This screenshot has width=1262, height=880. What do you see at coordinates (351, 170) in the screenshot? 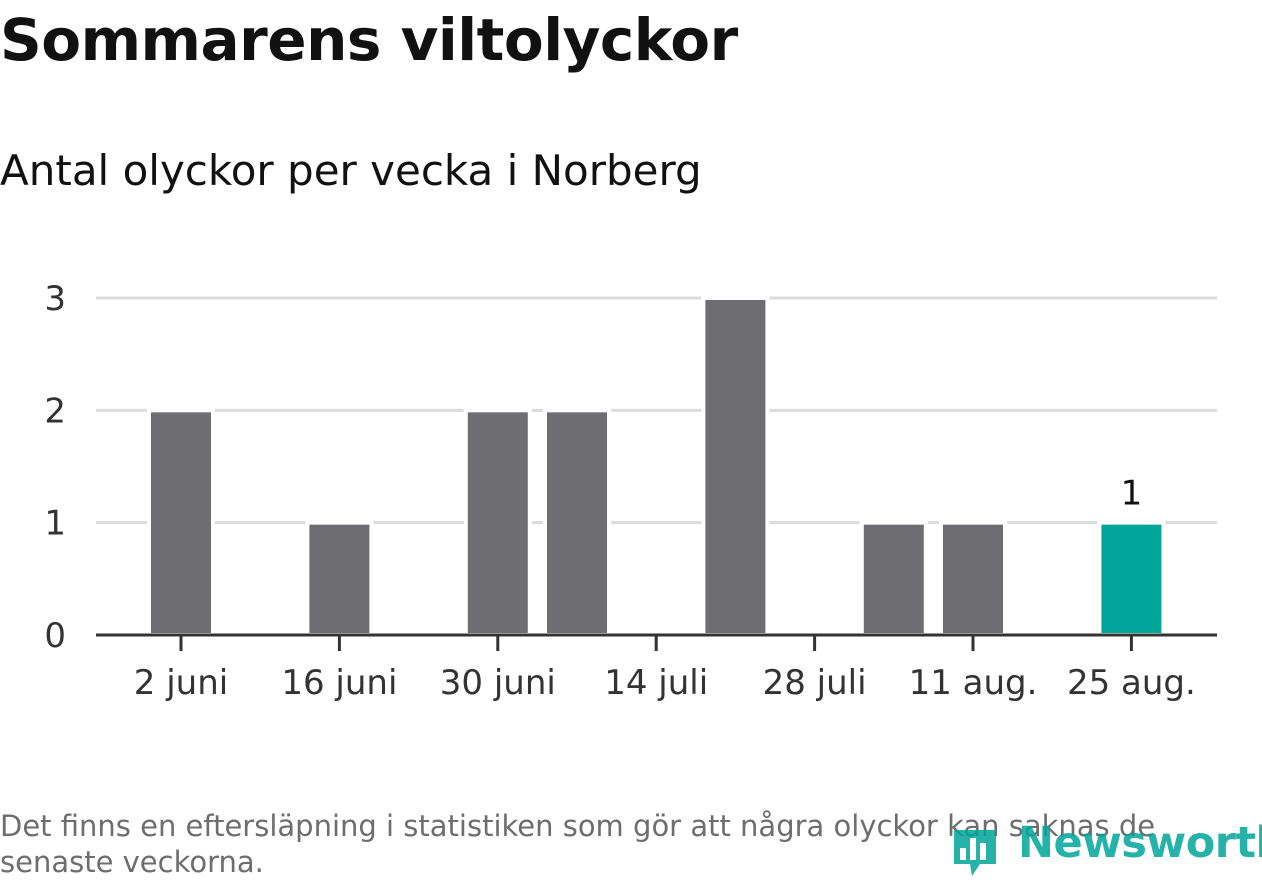
I see `chart-subtitle: Antal olyckor per vecka i Norberg` at bounding box center [351, 170].